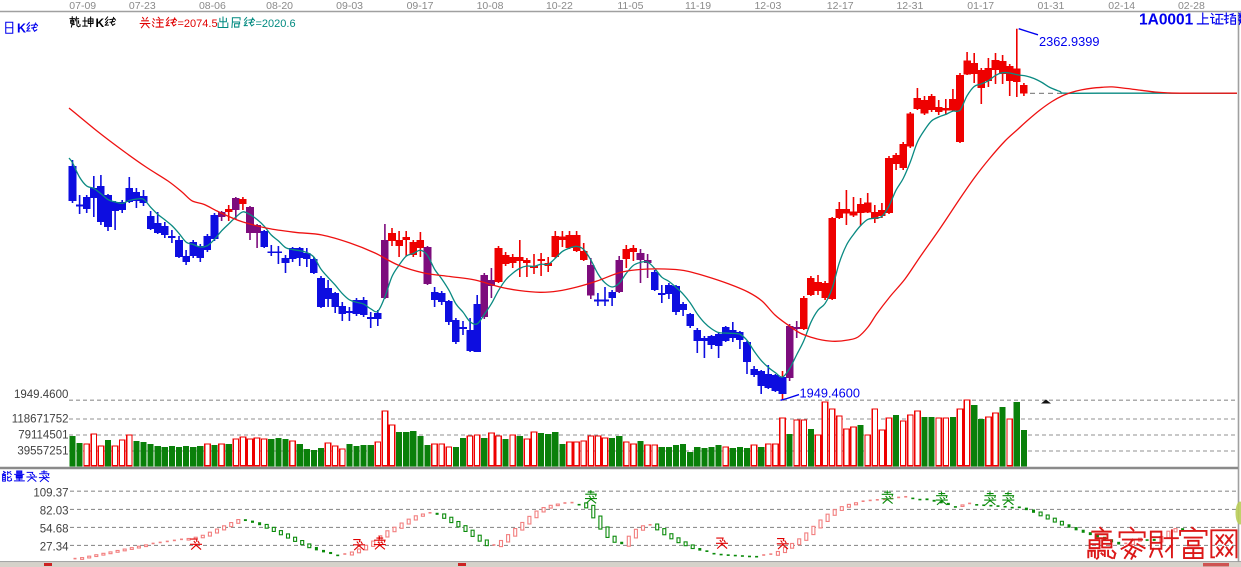 This screenshot has height=567, width=1241. I want to click on svg-text: 82.03, so click(54, 512).